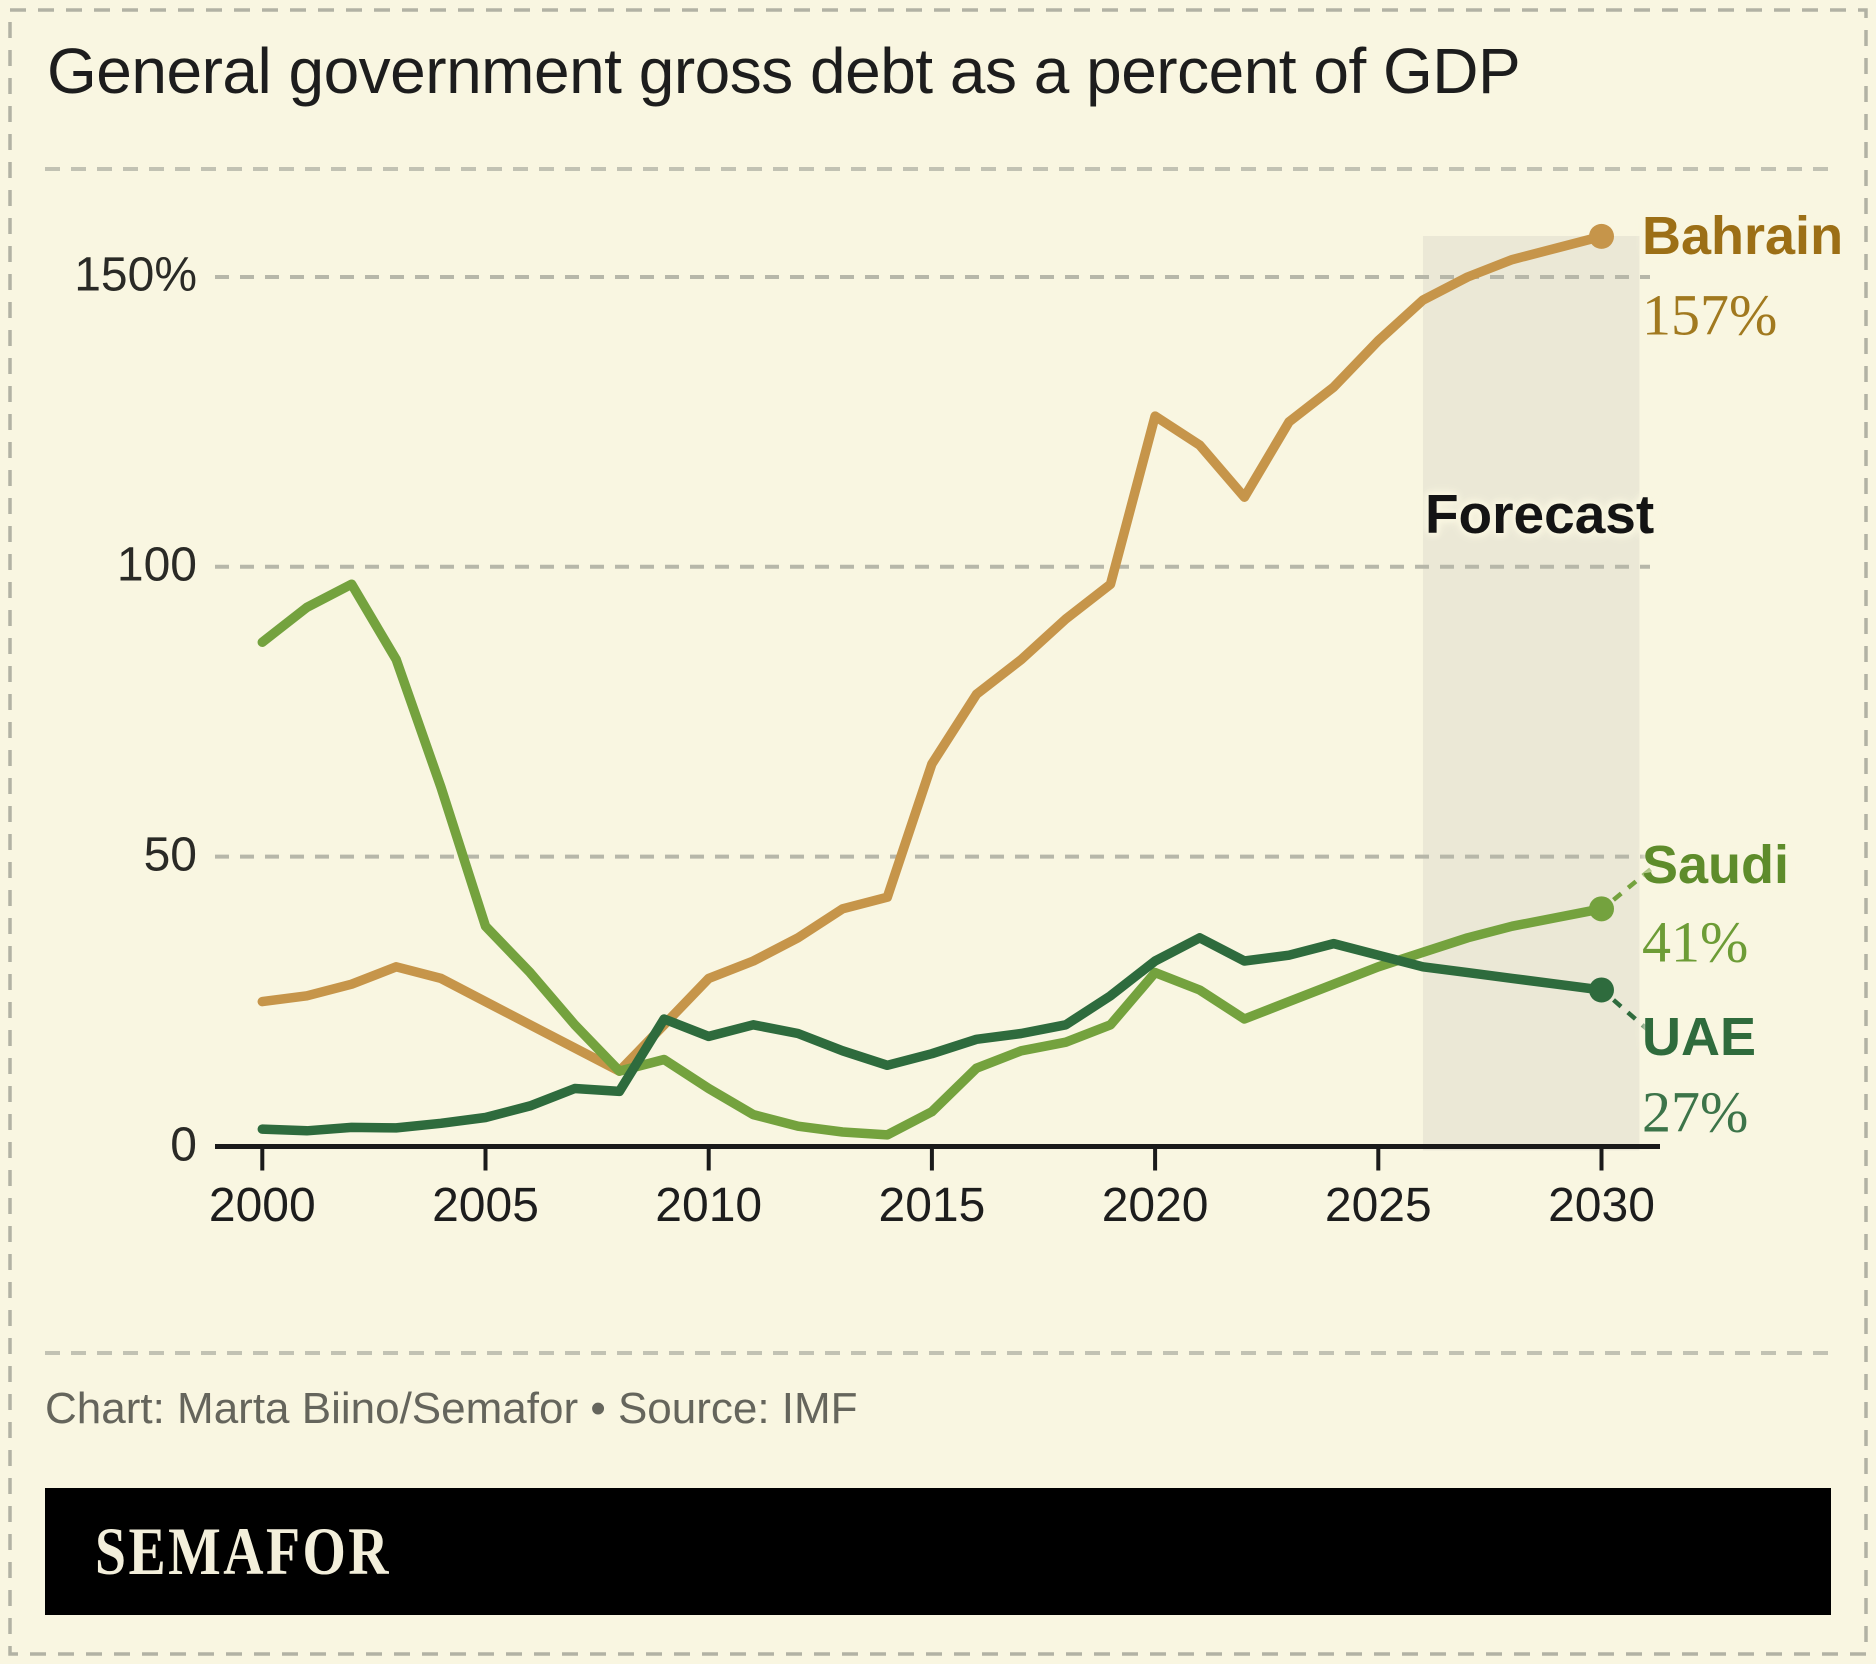 The image size is (1876, 1664). I want to click on series-label-bahrain: Bahrain, so click(1743, 236).